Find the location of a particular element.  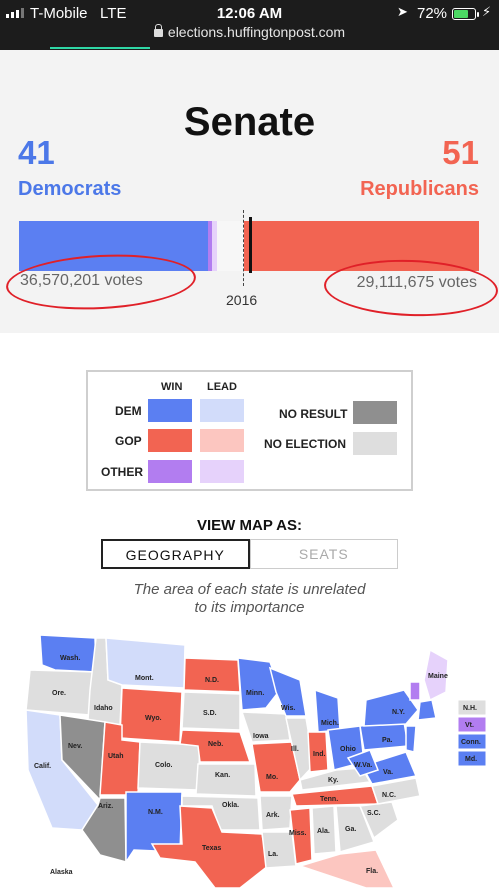

label-wyo: Wyo. is located at coordinates (153, 718).